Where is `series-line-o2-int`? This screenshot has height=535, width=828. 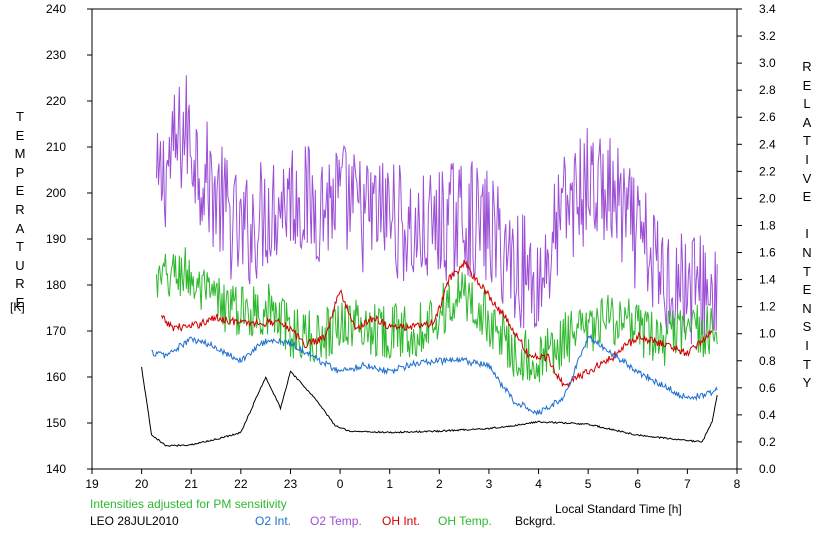 series-line-o2-int is located at coordinates (434, 374).